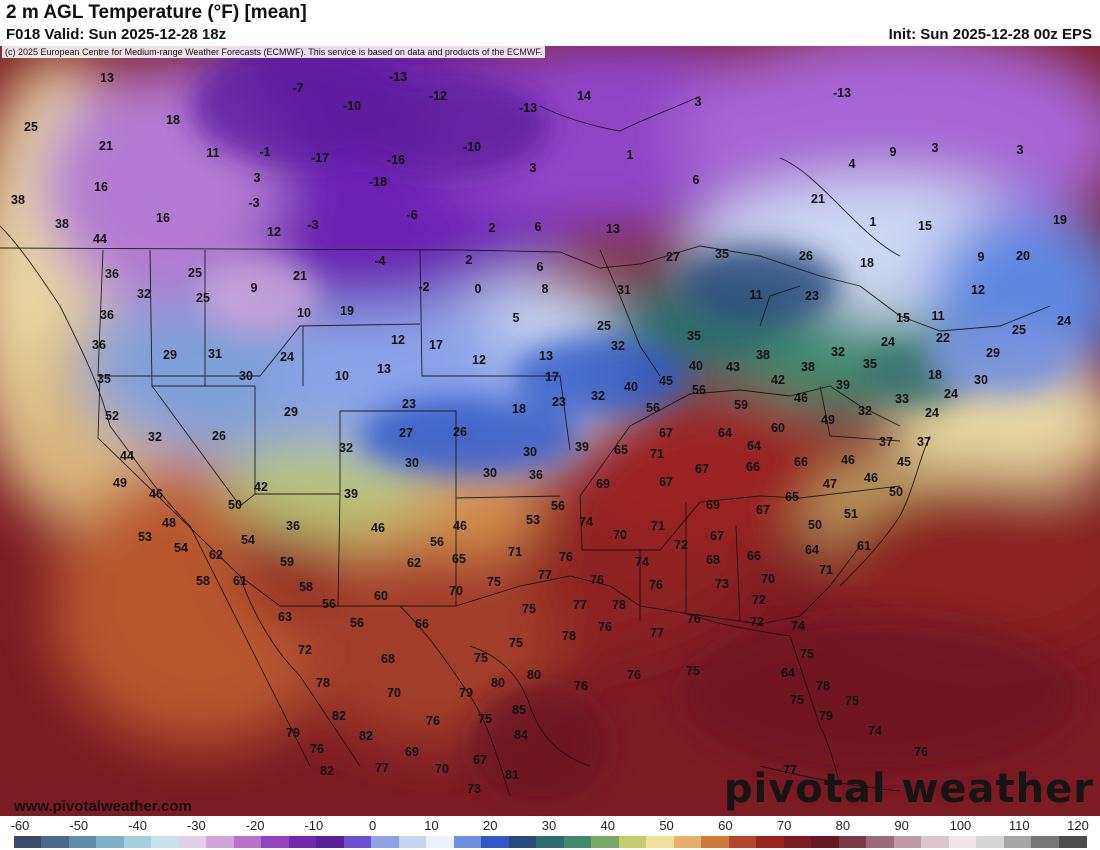 The image size is (1100, 850). Describe the element at coordinates (666, 482) in the screenshot. I see `temperature-label: 67` at that location.